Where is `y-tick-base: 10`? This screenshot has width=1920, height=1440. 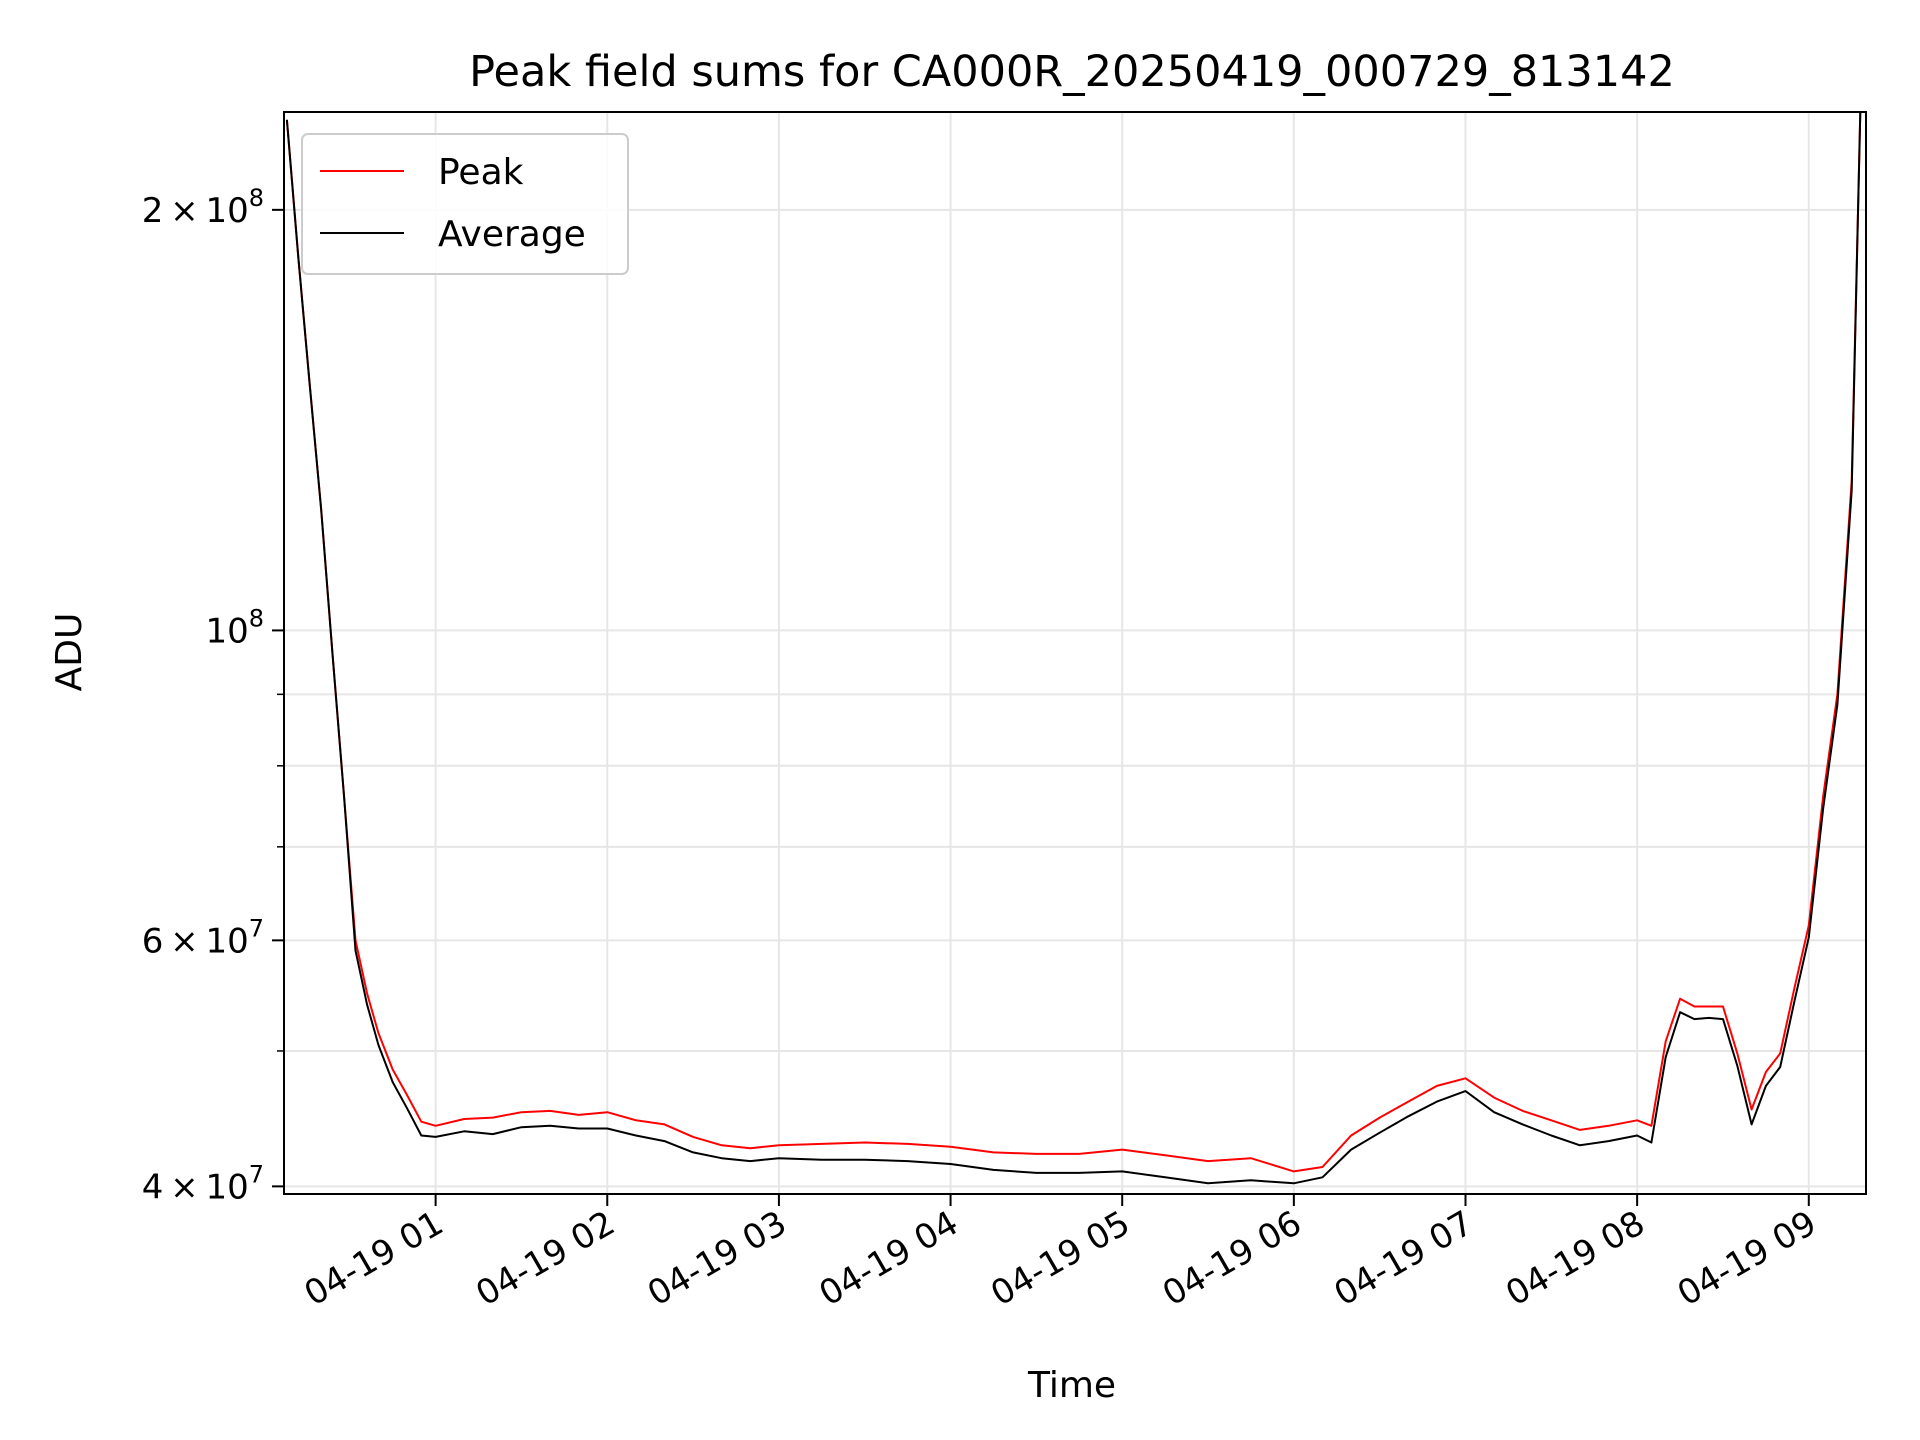 y-tick-base: 10 is located at coordinates (226, 631).